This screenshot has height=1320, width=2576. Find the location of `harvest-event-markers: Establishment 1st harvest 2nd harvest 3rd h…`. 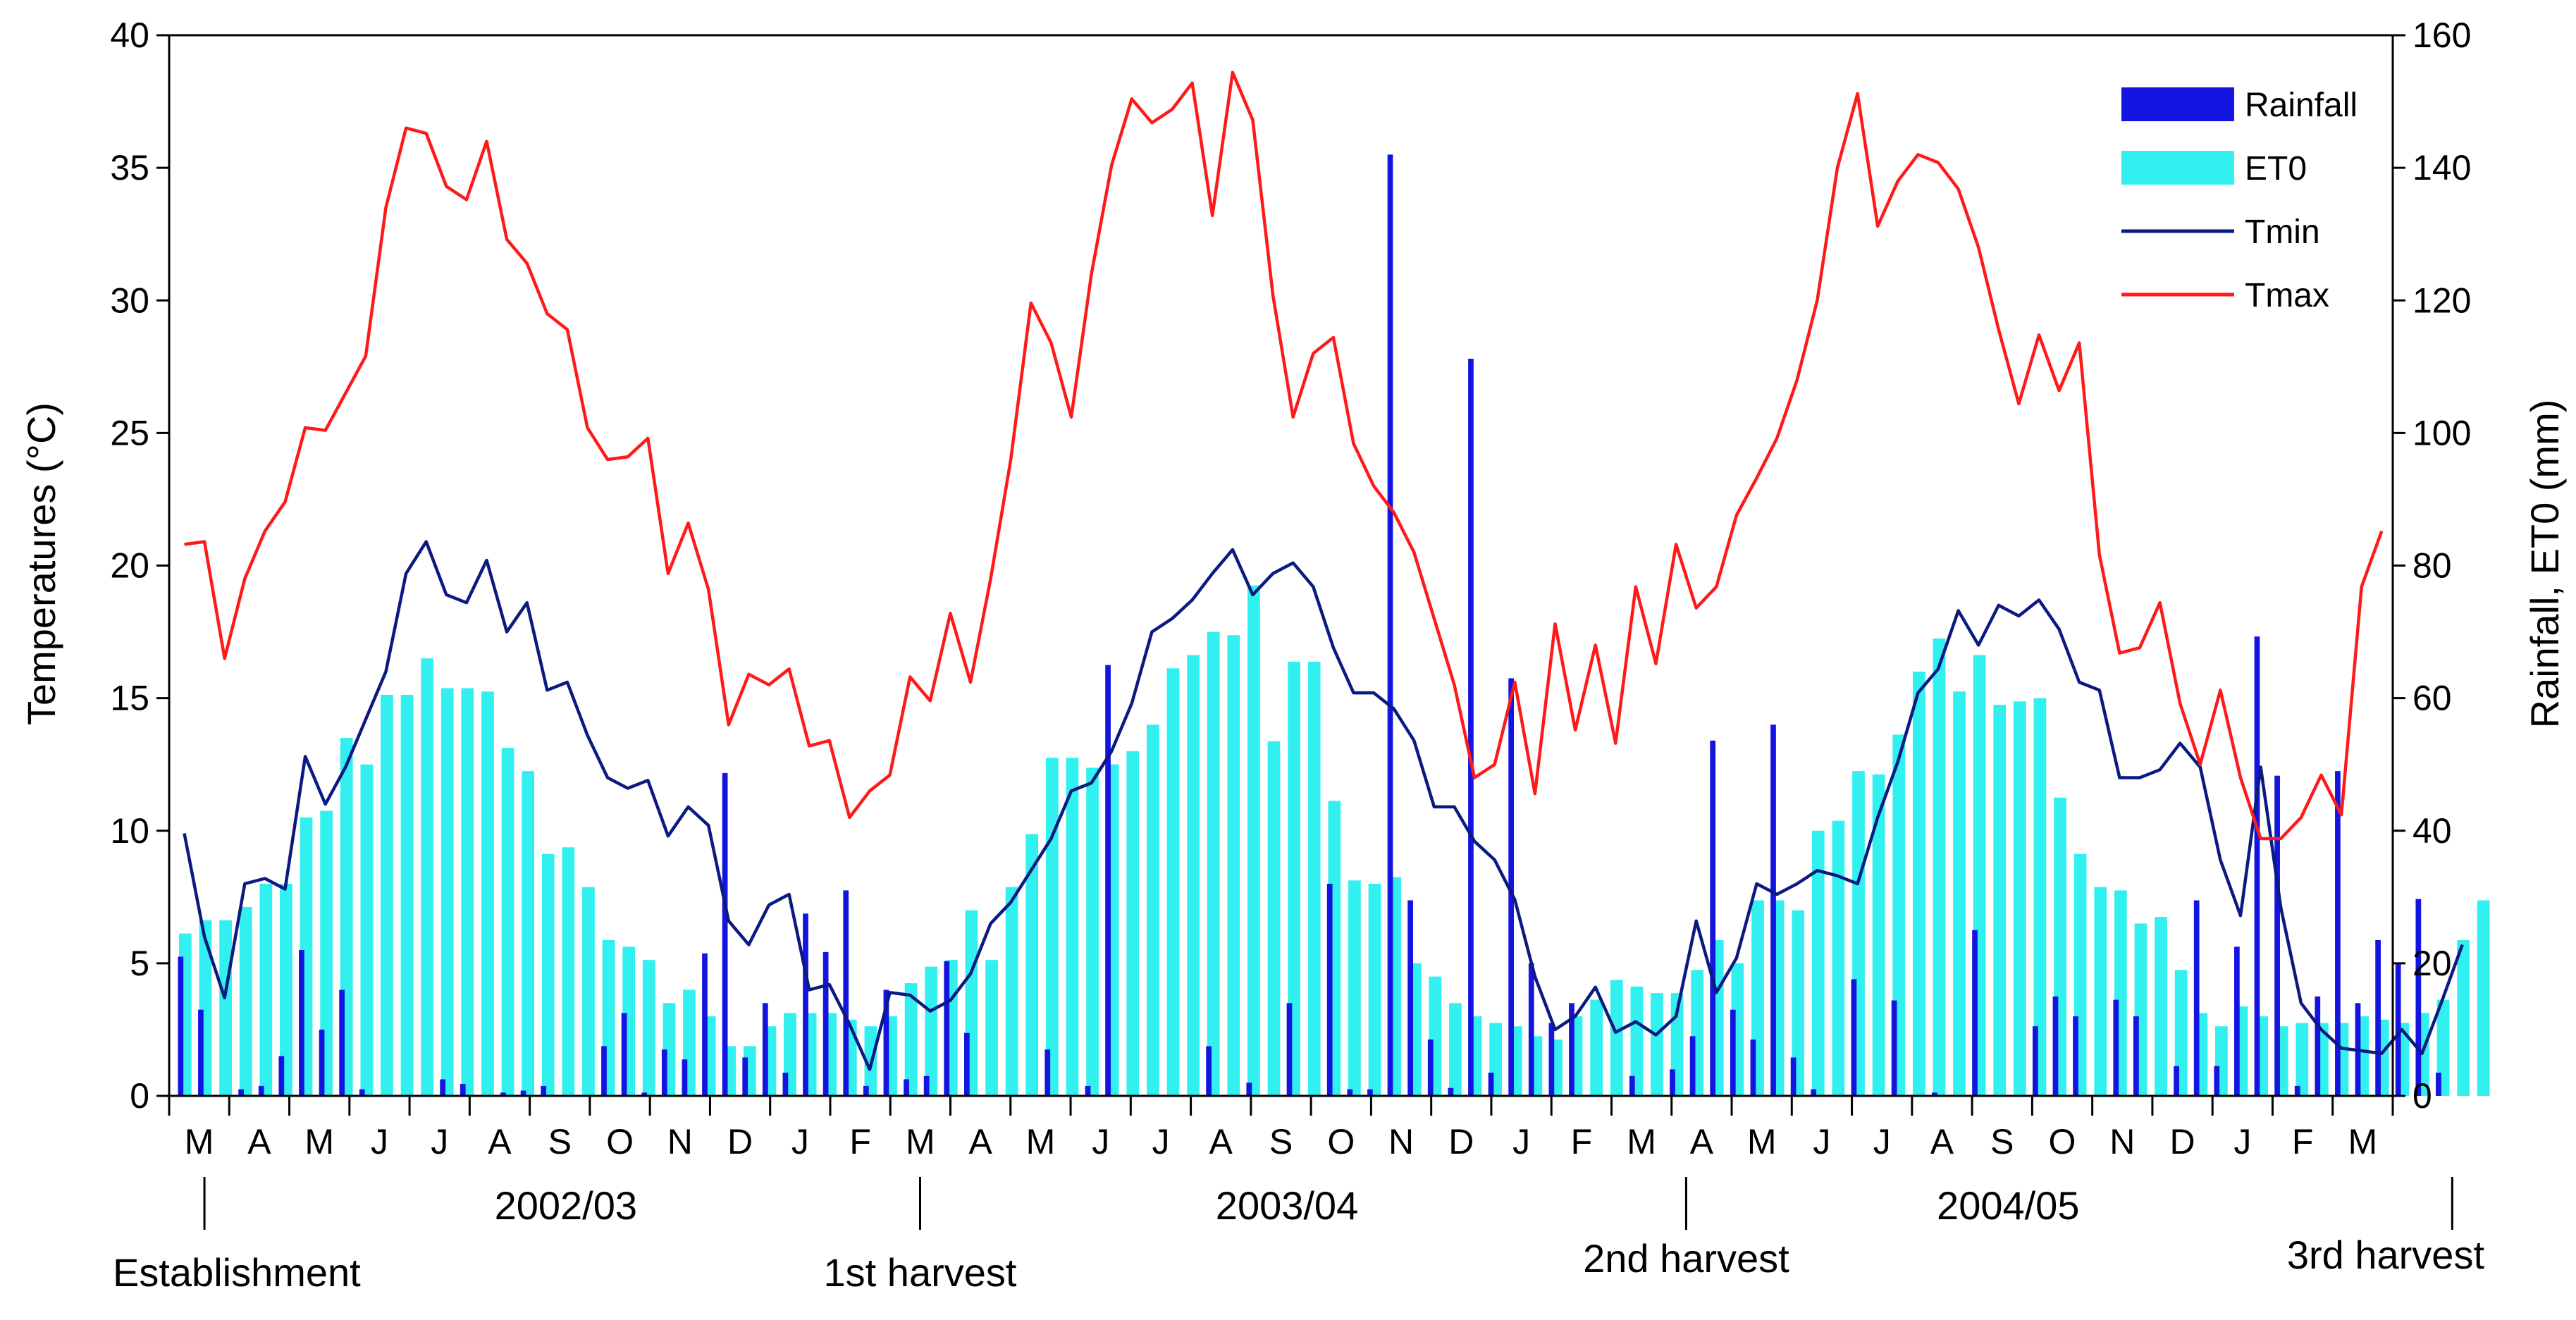

harvest-event-markers: Establishment 1st harvest 2nd harvest 3rd h… is located at coordinates (1298, 1236).